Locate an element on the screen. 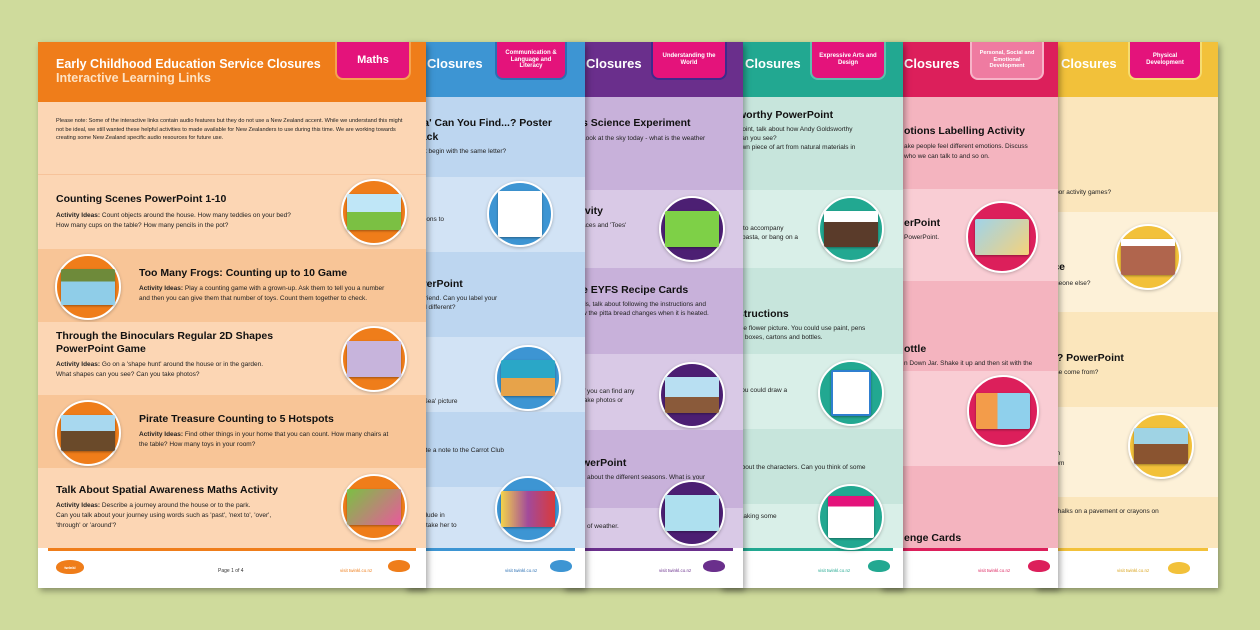 The height and width of the screenshot is (630, 1260). activity-desc: aces and 'Toes' is located at coordinates (604, 225).